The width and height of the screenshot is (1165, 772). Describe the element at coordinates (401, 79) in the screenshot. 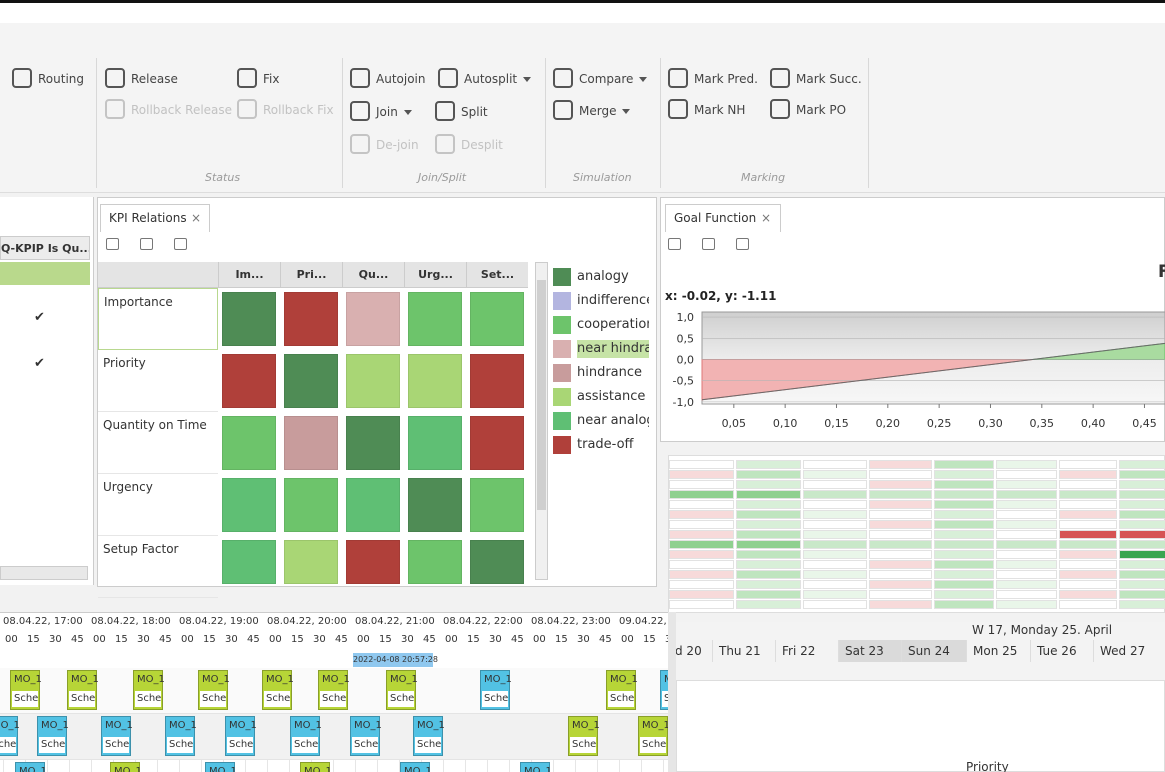

I see `ribbon-button: Autojoin` at that location.